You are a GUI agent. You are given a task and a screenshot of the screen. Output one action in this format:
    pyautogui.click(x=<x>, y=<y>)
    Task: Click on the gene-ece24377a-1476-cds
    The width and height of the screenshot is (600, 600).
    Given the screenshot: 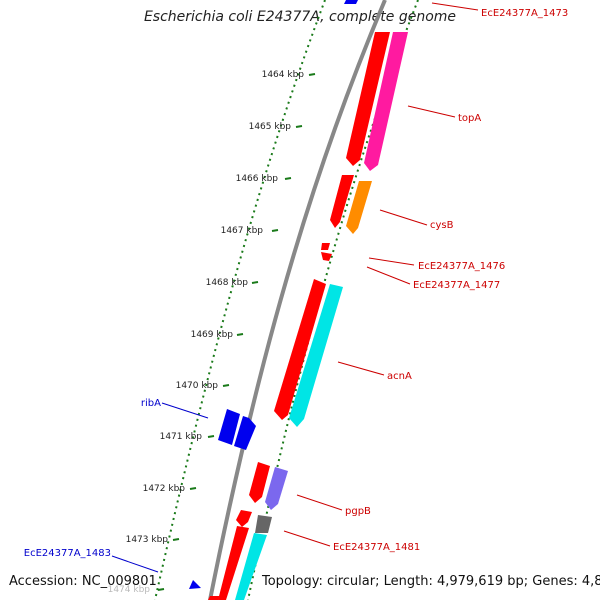 What is the action you would take?
    pyautogui.click(x=325, y=246)
    